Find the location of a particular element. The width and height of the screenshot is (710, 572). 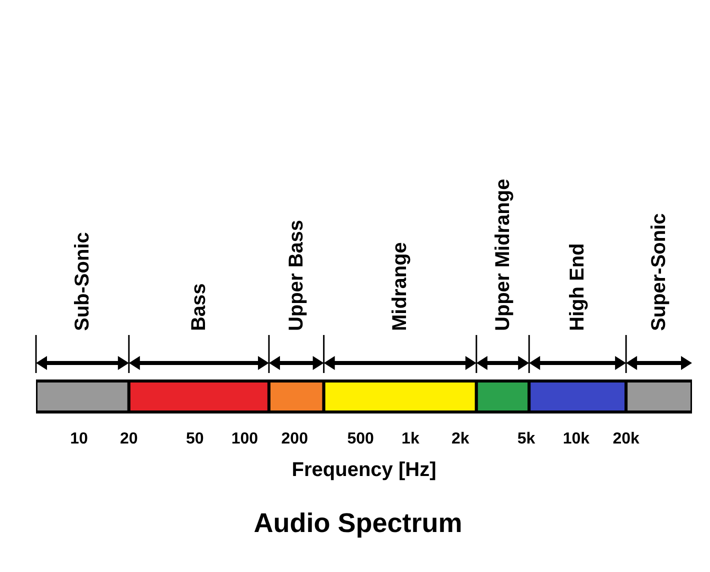

x-tick-label: 50 is located at coordinates (195, 439).